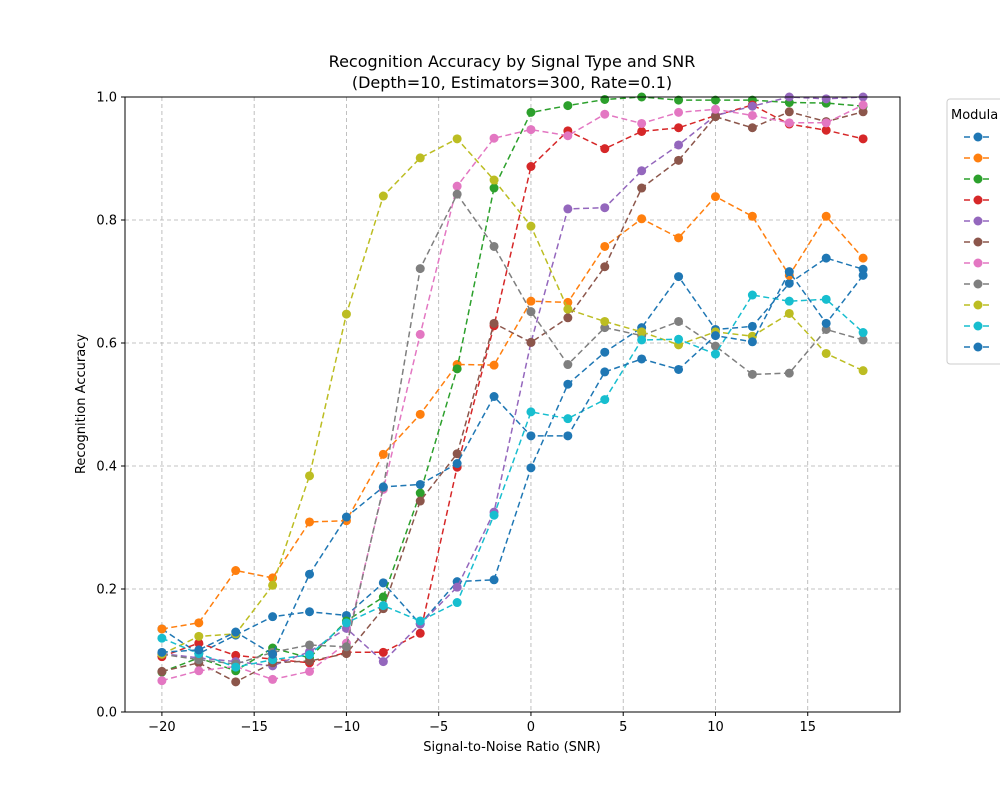 The height and width of the screenshot is (804, 1000). I want to click on legend-box, so click(973, 231).